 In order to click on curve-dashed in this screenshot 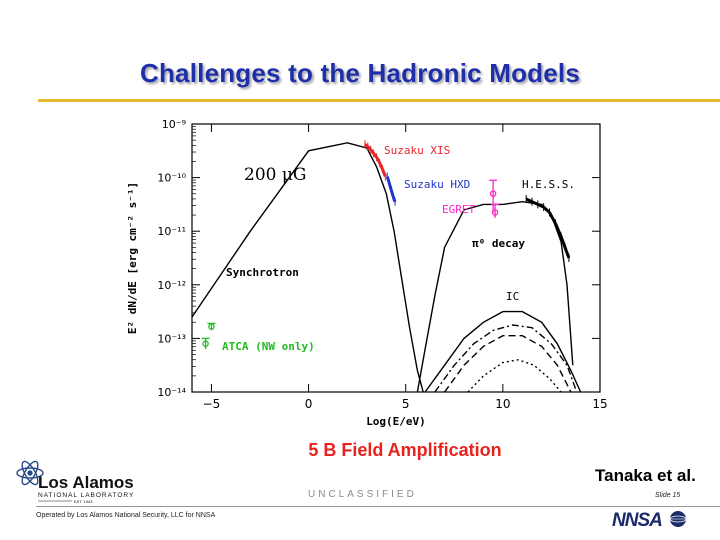, I will do `click(508, 364)`.